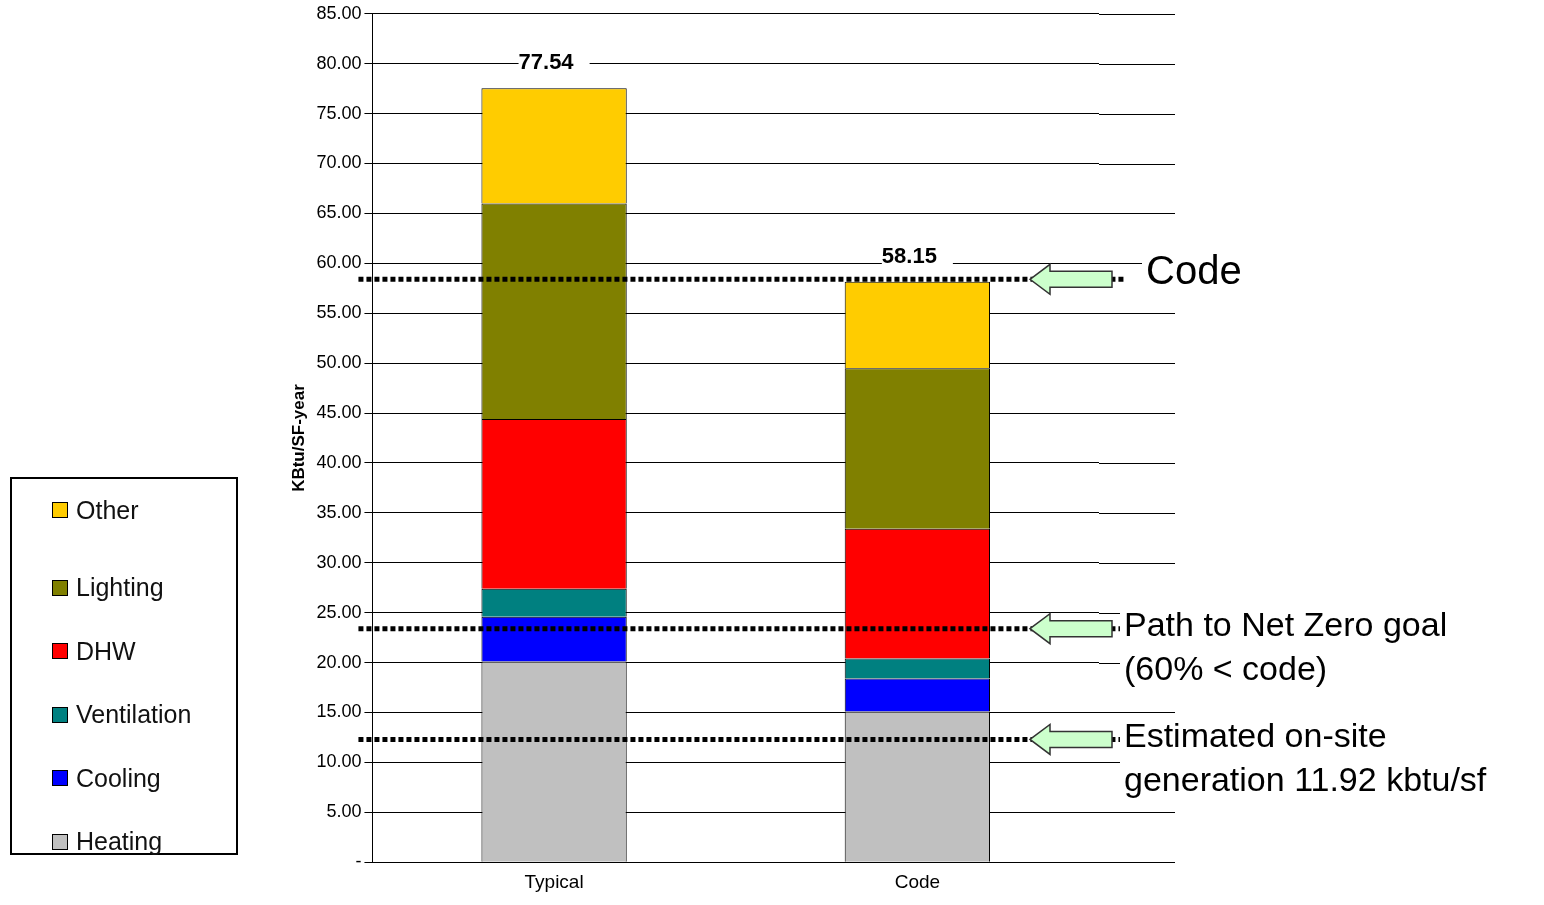 This screenshot has height=905, width=1544. What do you see at coordinates (339, 162) in the screenshot?
I see `y-tick-label: 70.00` at bounding box center [339, 162].